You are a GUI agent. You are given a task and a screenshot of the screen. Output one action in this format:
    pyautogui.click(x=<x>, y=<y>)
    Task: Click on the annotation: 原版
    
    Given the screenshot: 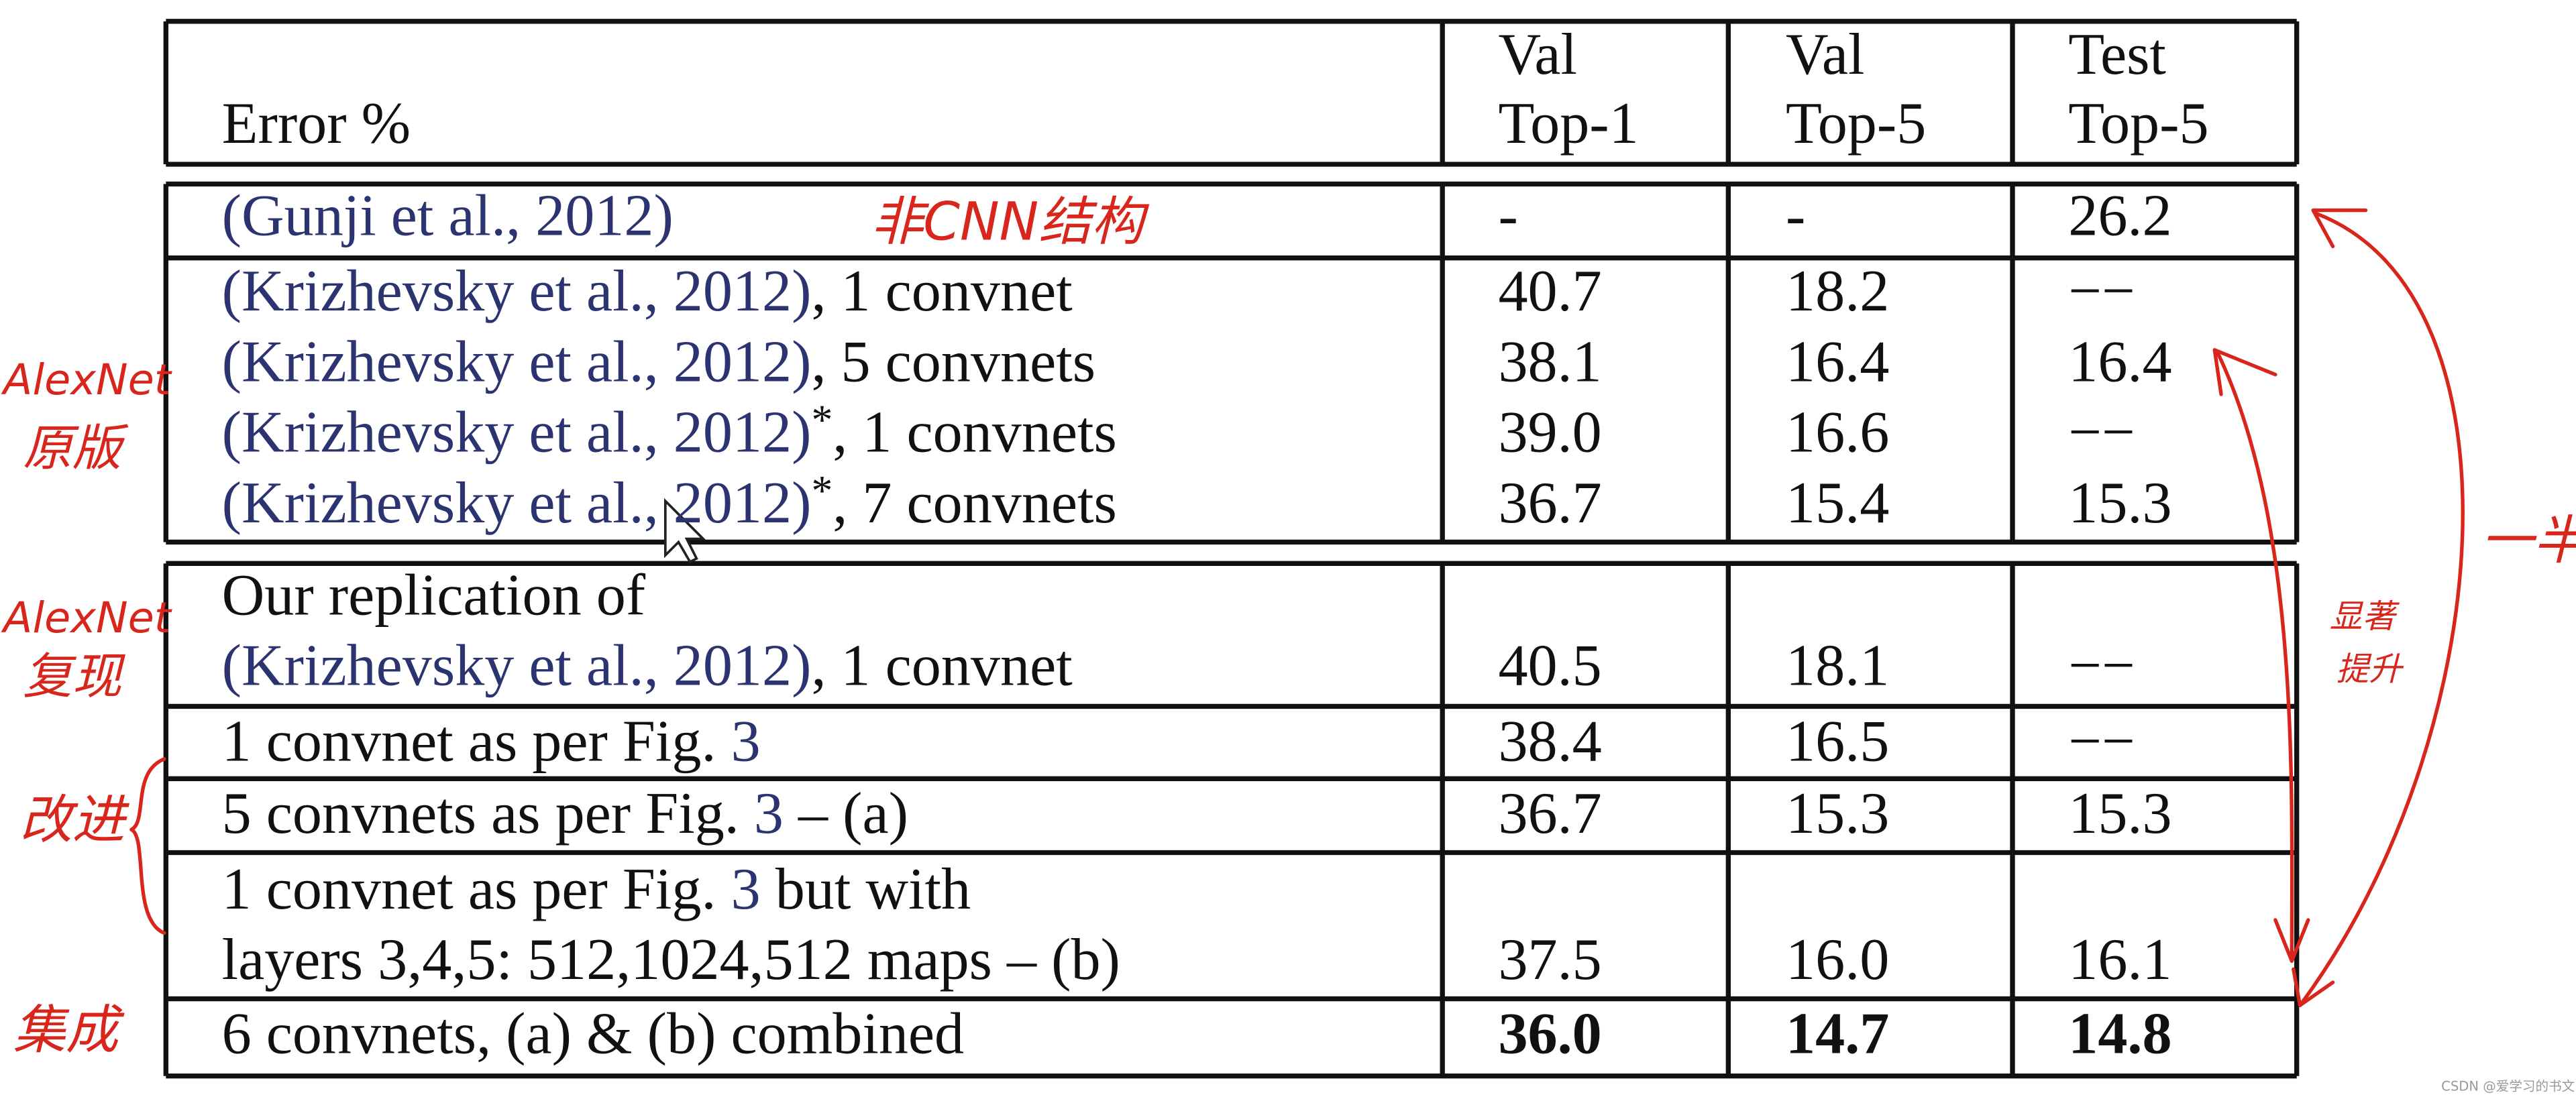 What is the action you would take?
    pyautogui.click(x=75, y=448)
    